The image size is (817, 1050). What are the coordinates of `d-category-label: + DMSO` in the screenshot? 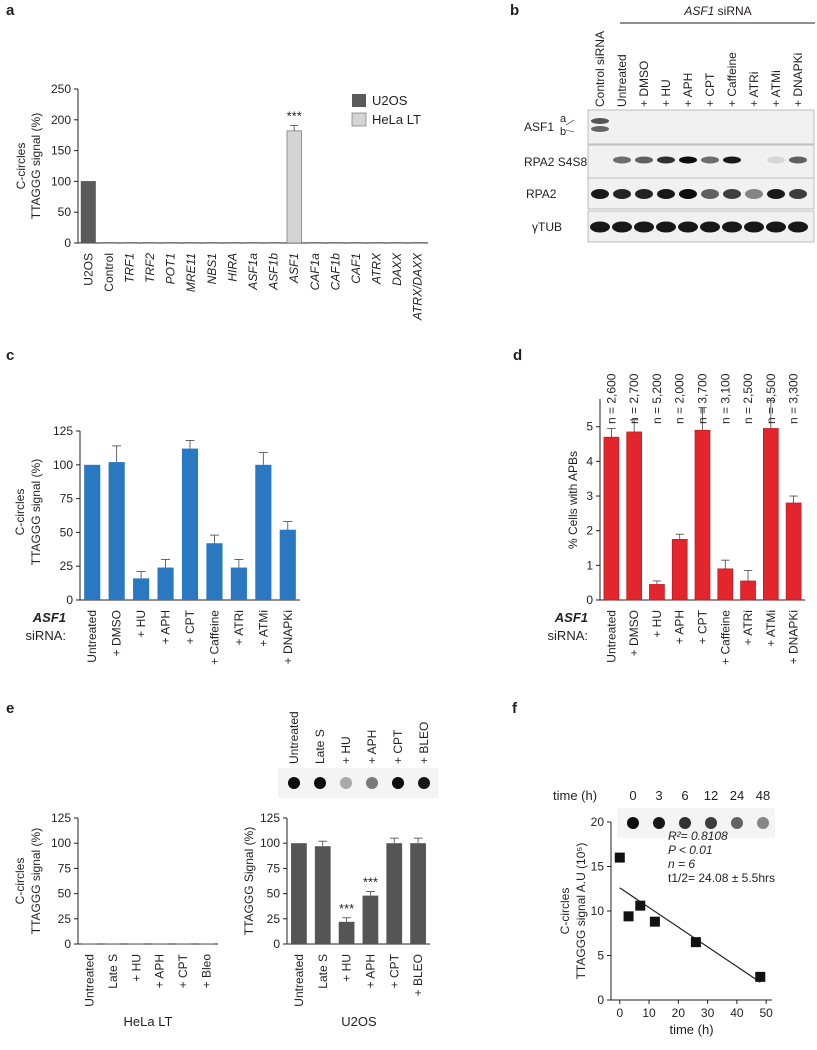 It's located at (634, 633).